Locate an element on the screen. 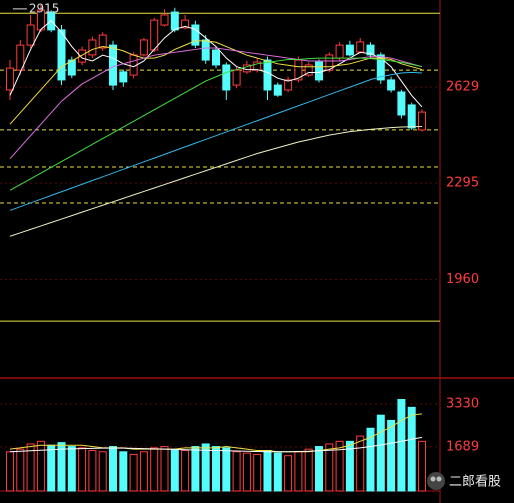 The width and height of the screenshot is (514, 503). watermark-text: 二郎看股 is located at coordinates (475, 482).